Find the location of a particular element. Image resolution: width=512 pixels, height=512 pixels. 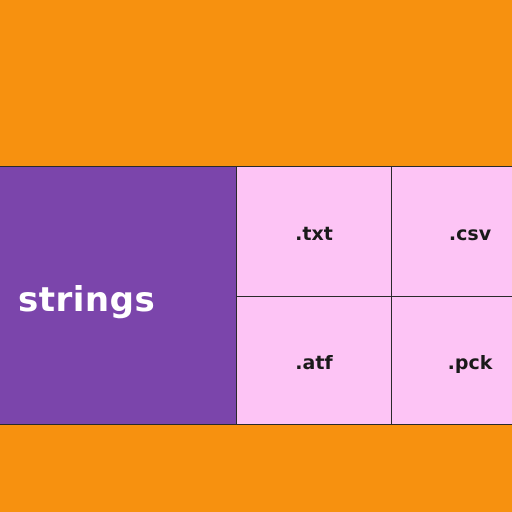

format-tile-pck: .pck is located at coordinates (452, 360).